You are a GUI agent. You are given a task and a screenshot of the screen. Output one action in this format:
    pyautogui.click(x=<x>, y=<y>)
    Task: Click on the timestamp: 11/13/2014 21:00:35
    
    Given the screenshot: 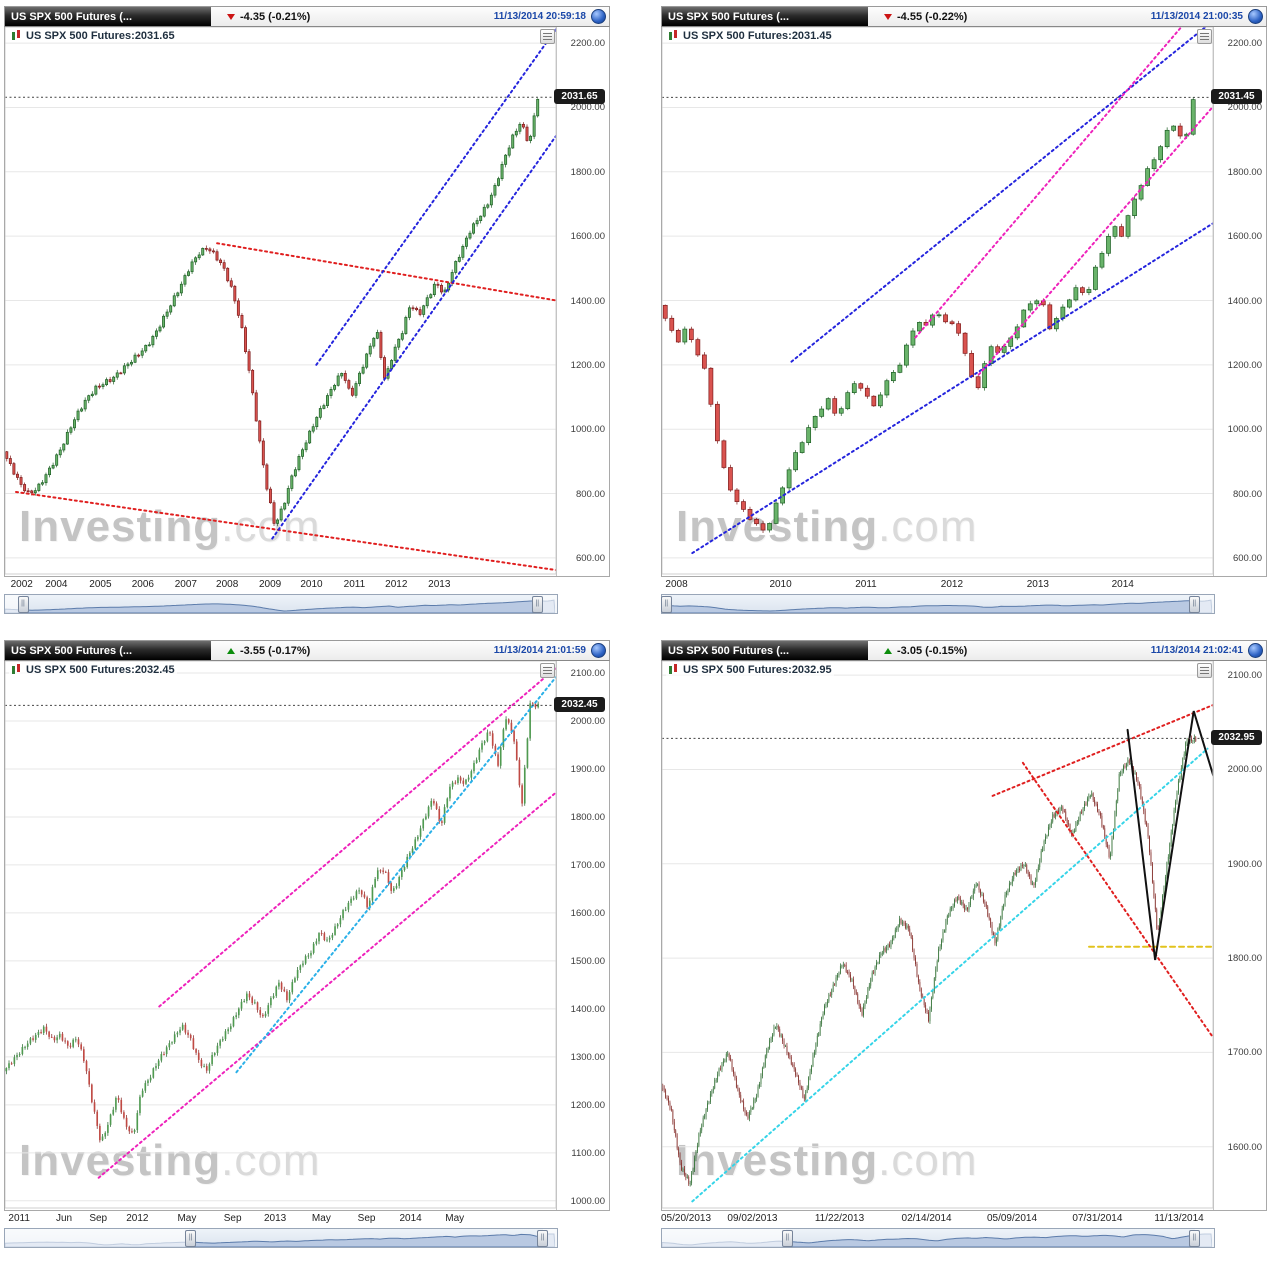 What is the action you would take?
    pyautogui.click(x=1196, y=16)
    